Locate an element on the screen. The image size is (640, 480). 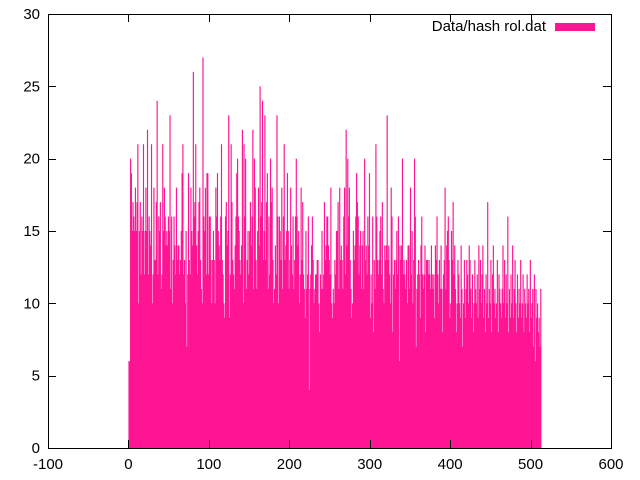
x-tick-label: -100 is located at coordinates (48, 464).